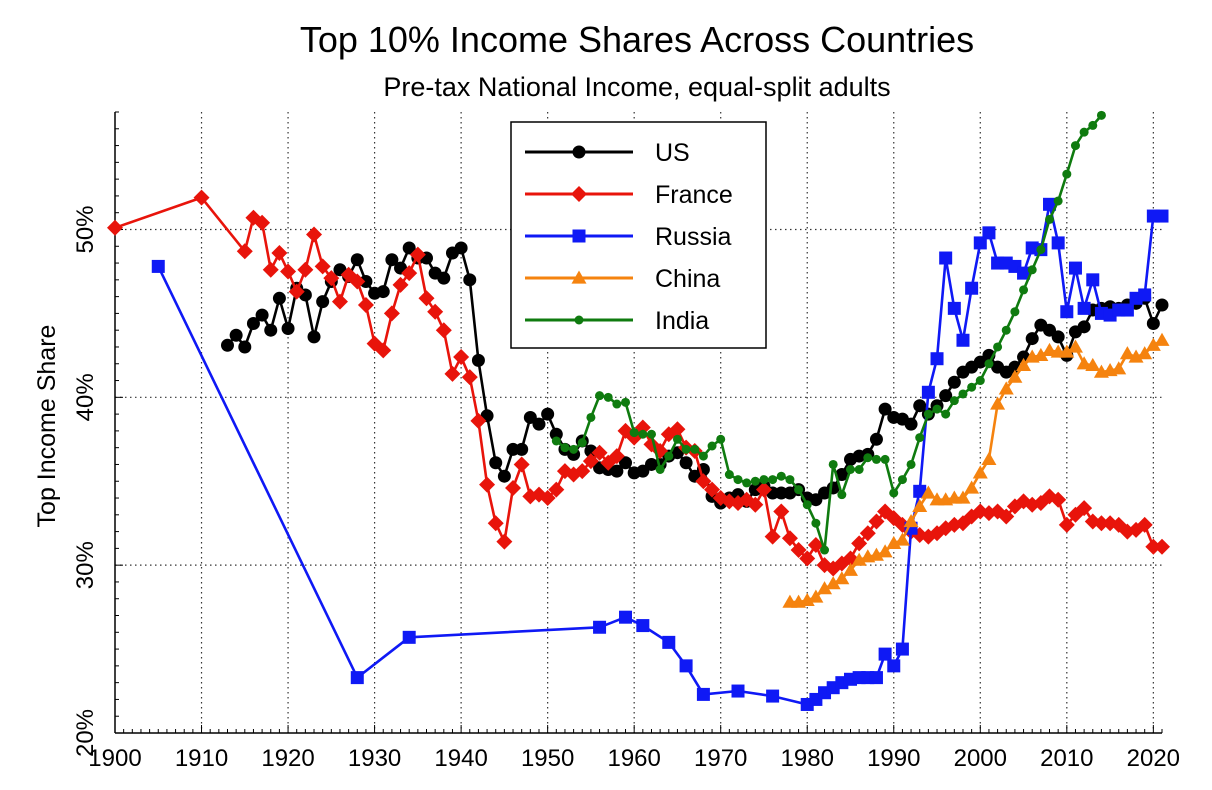 Image resolution: width=1212 pixels, height=790 pixels. Describe the element at coordinates (633, 758) in the screenshot. I see `x-tick-label-1960: 1960` at that location.